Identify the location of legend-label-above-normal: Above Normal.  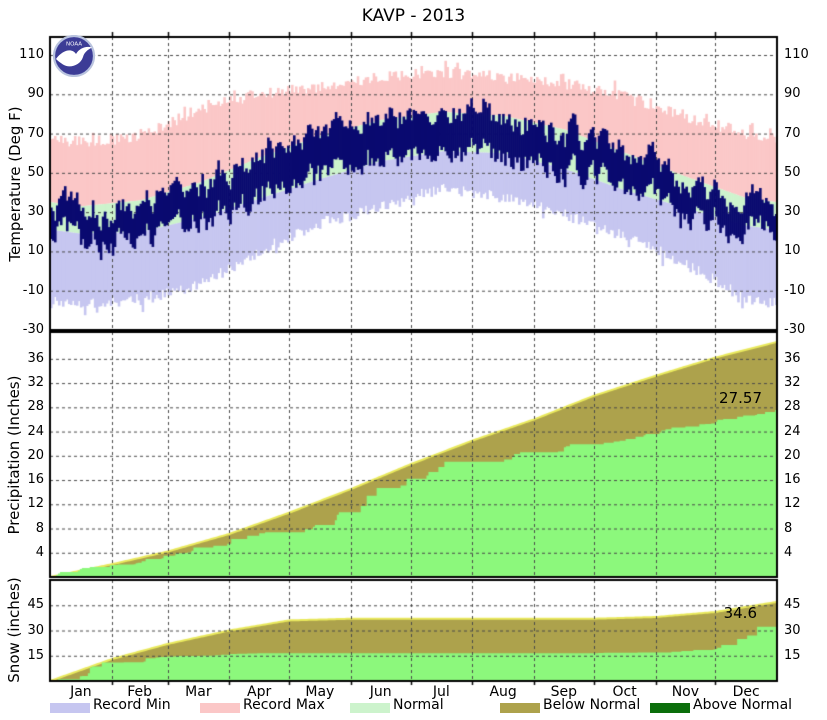
(743, 705).